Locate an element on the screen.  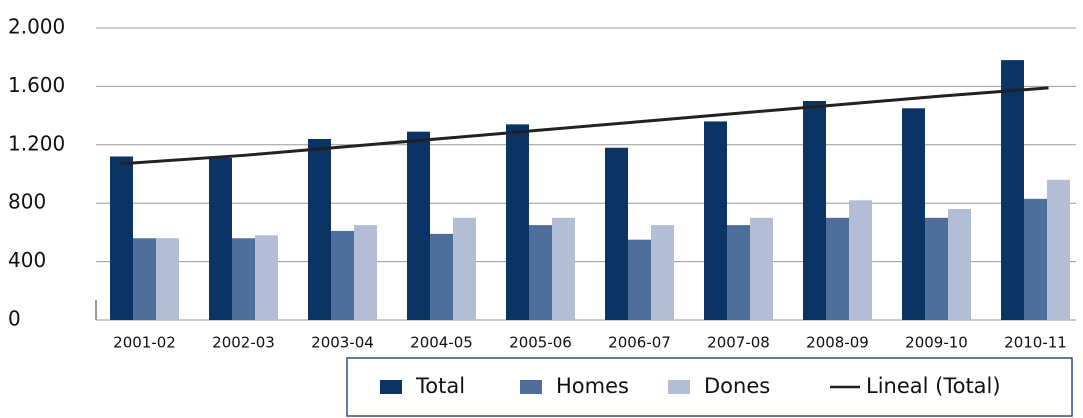
legend-label: Total is located at coordinates (440, 386).